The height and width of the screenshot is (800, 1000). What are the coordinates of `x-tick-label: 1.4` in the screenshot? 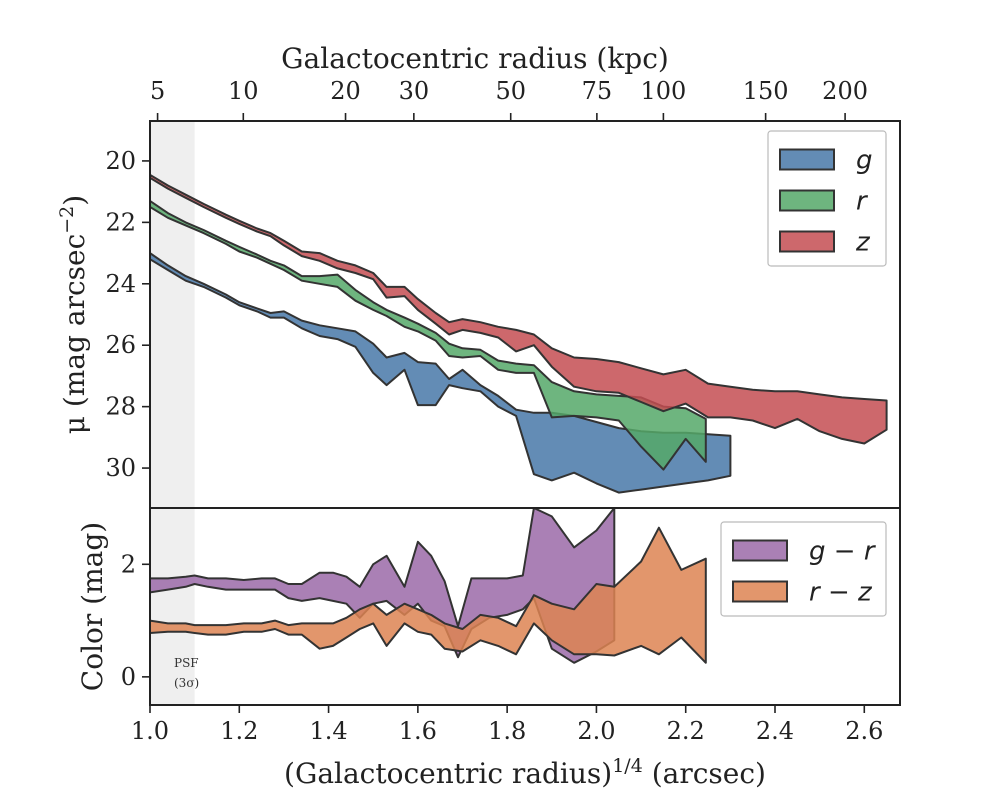 It's located at (328, 731).